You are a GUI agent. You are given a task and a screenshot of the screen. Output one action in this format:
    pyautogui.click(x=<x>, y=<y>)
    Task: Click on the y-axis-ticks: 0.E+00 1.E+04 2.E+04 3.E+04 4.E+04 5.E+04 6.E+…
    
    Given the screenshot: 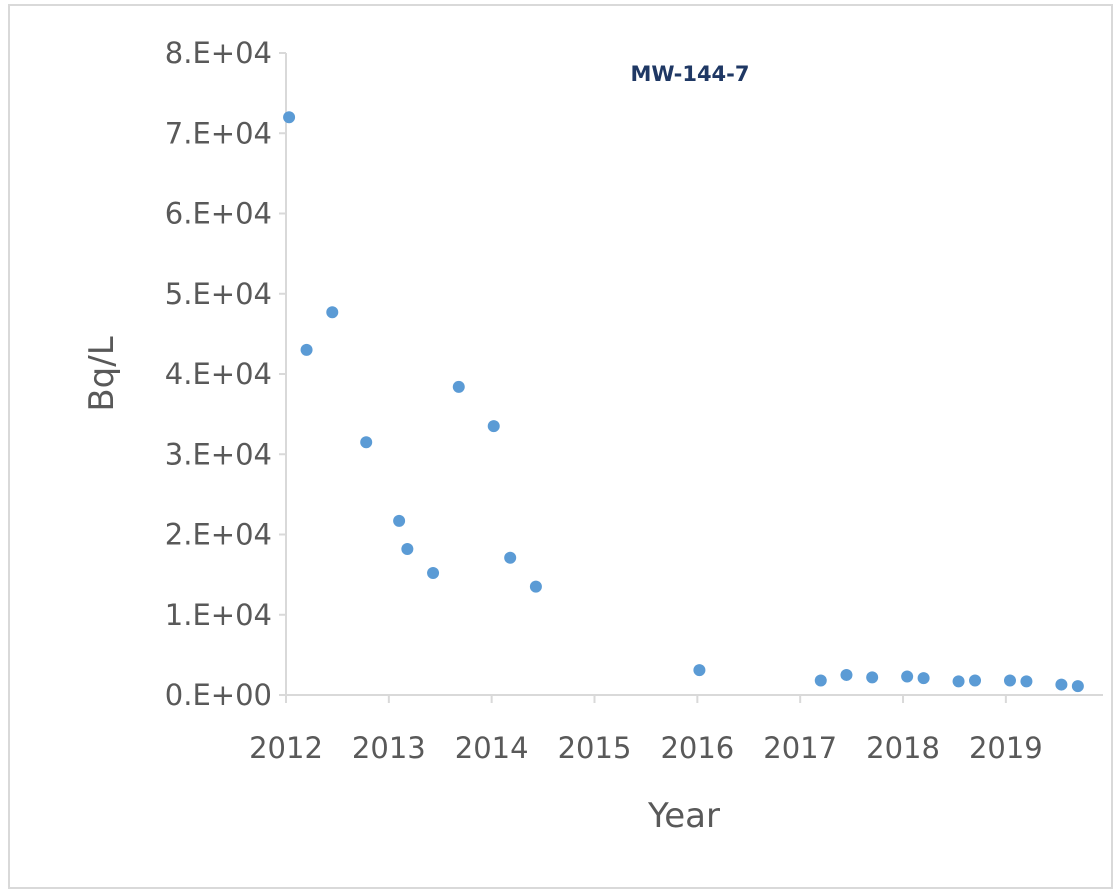 What is the action you would take?
    pyautogui.click(x=225, y=374)
    